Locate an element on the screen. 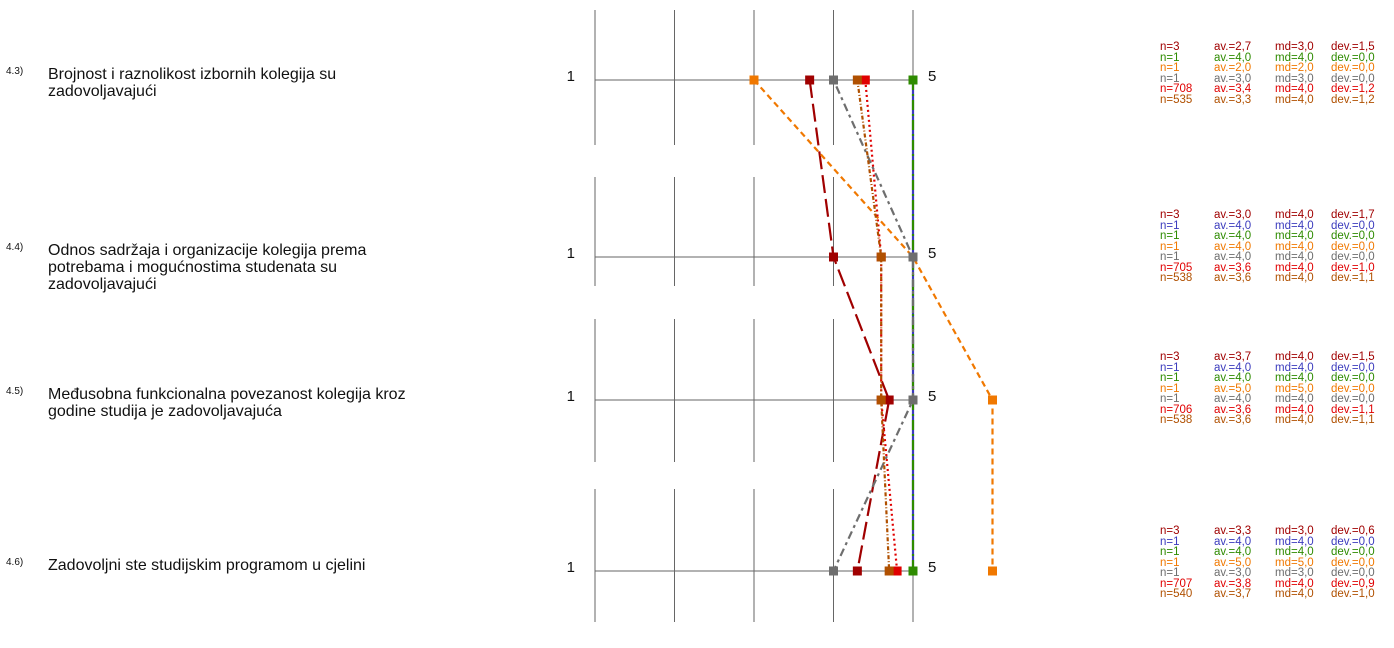 Image resolution: width=1394 pixels, height=648 pixels. stats-line: n=705 av.=3,6 md=4,0 dev.=1,0 is located at coordinates (1270, 267).